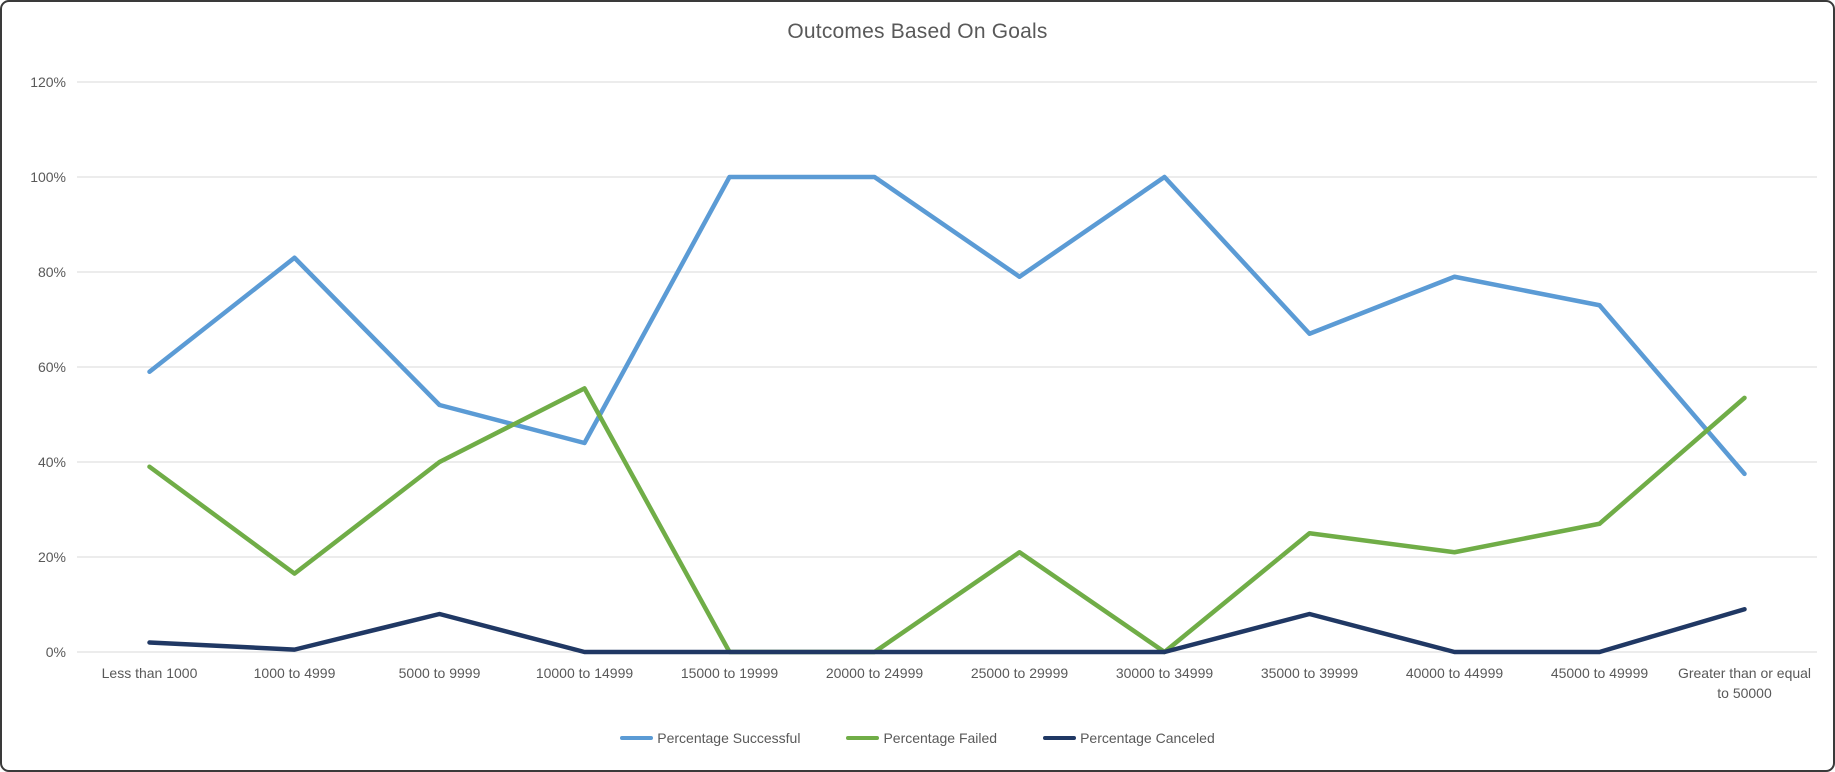 Image resolution: width=1835 pixels, height=772 pixels. I want to click on x-axis-label: 45000 to 49999, so click(1599, 673).